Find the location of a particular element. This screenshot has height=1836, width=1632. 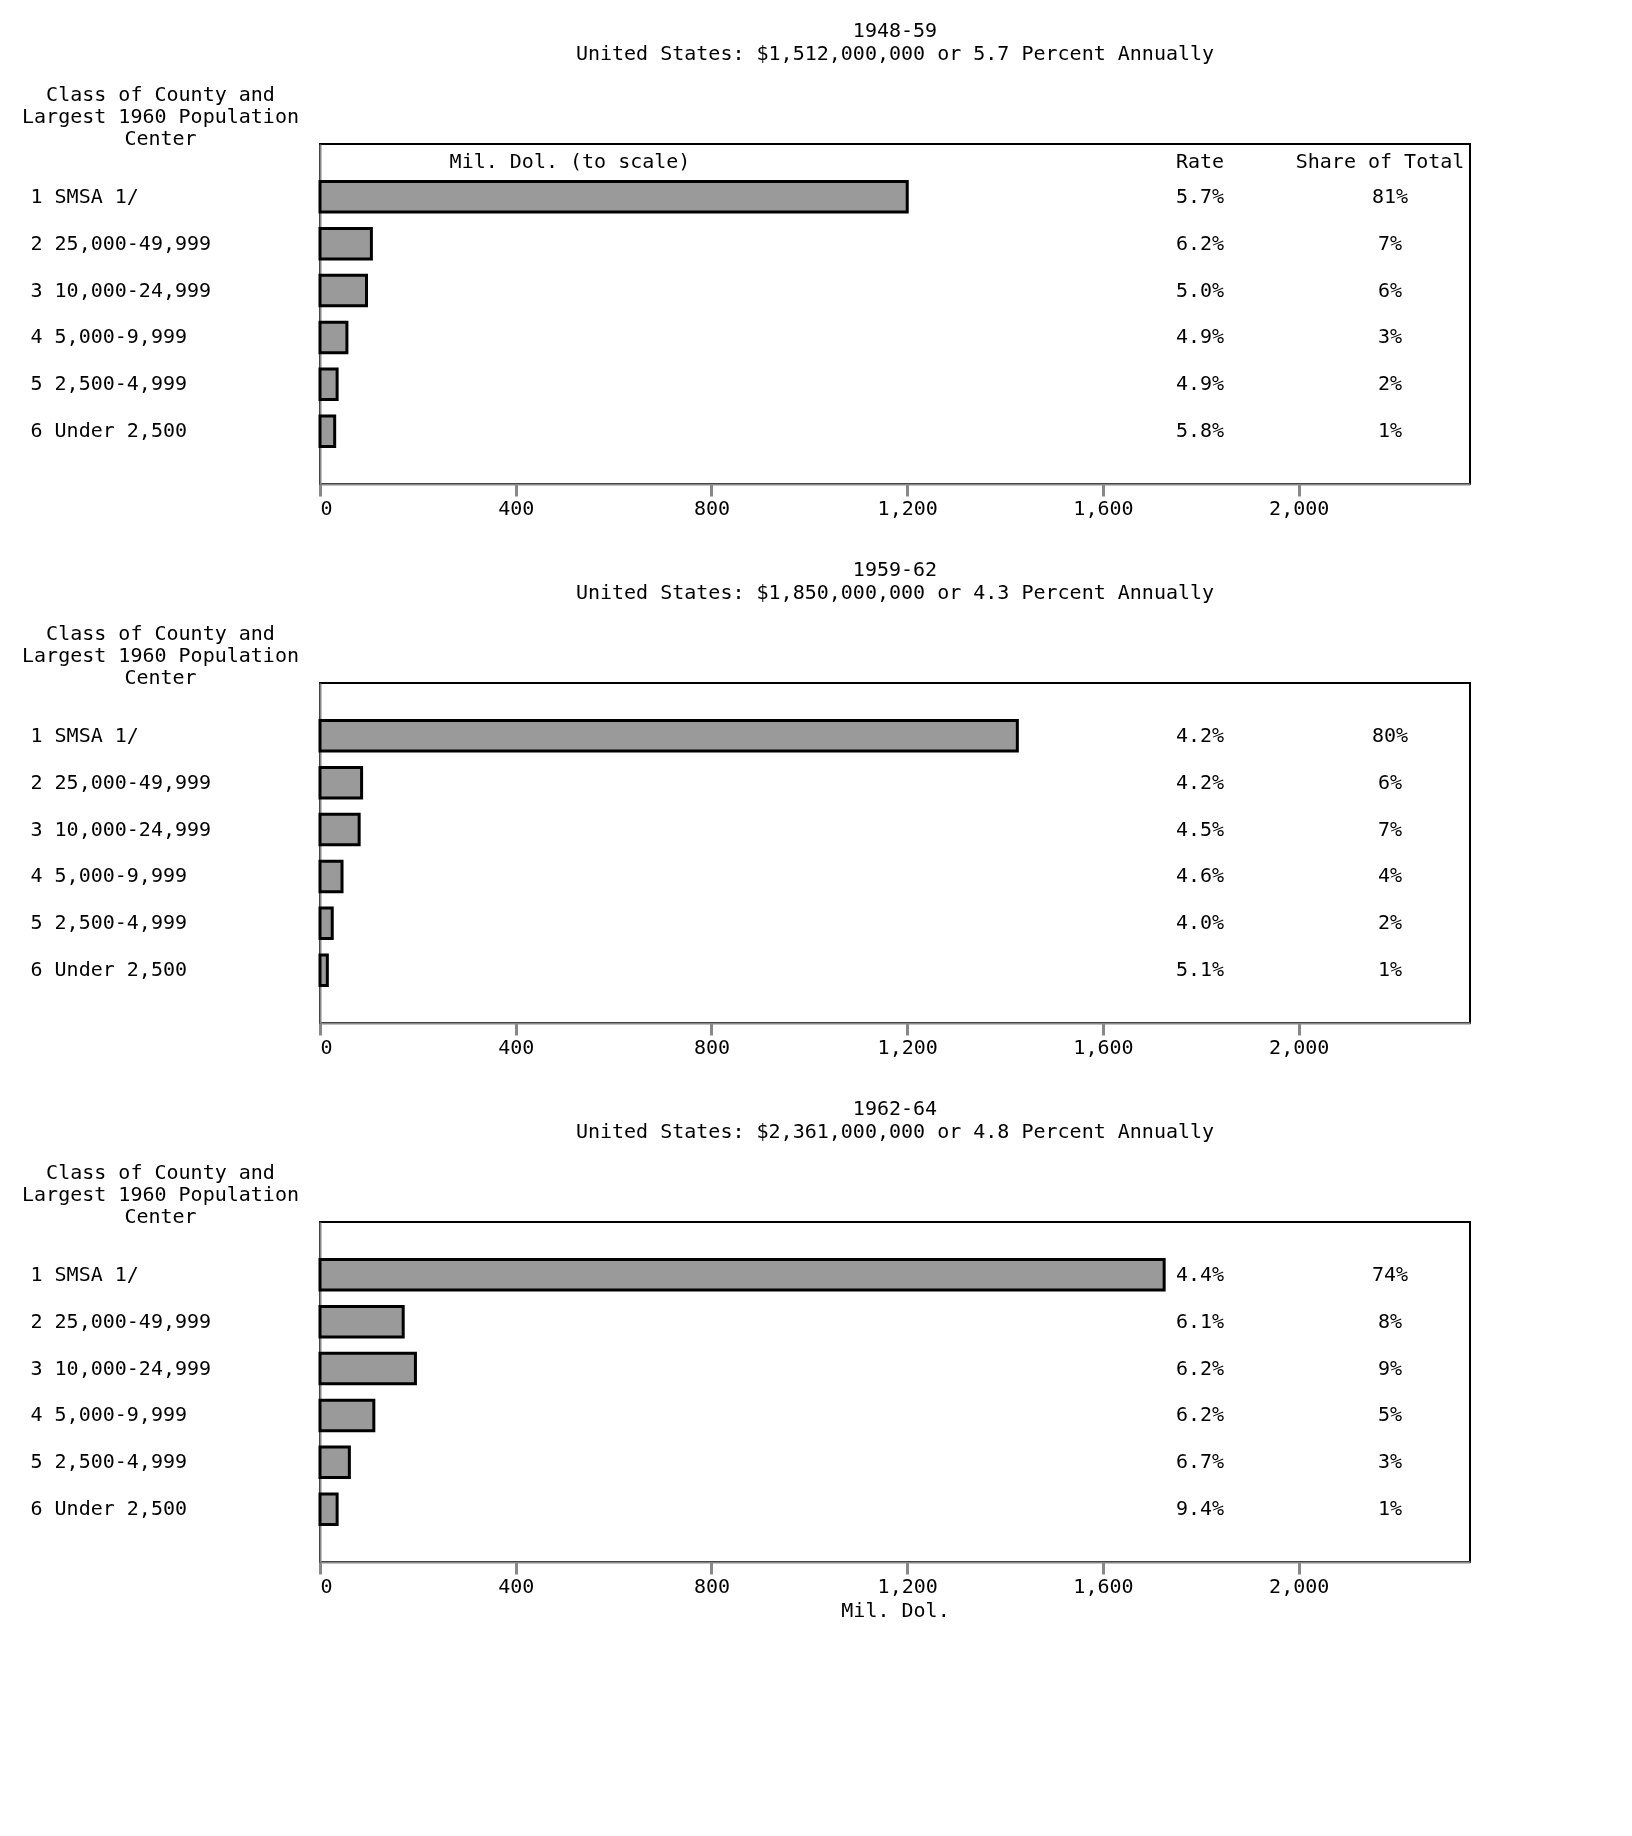

annotation: 5.7% is located at coordinates (1200, 195).